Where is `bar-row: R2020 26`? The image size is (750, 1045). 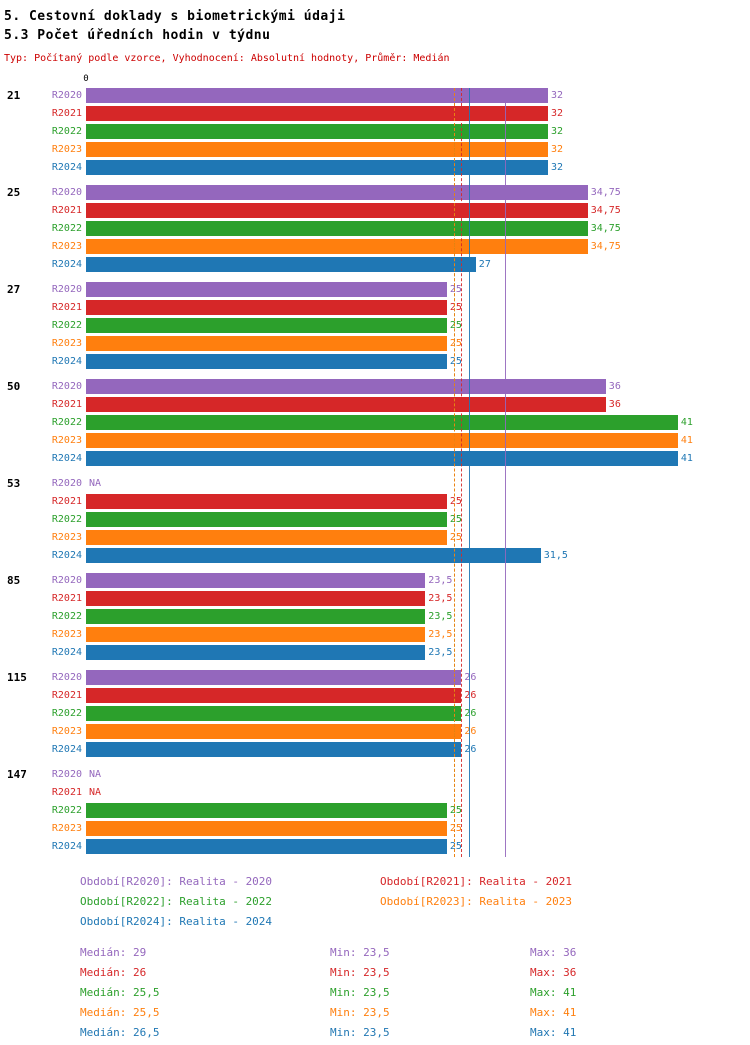 bar-row: R2020 26 is located at coordinates (397, 679).